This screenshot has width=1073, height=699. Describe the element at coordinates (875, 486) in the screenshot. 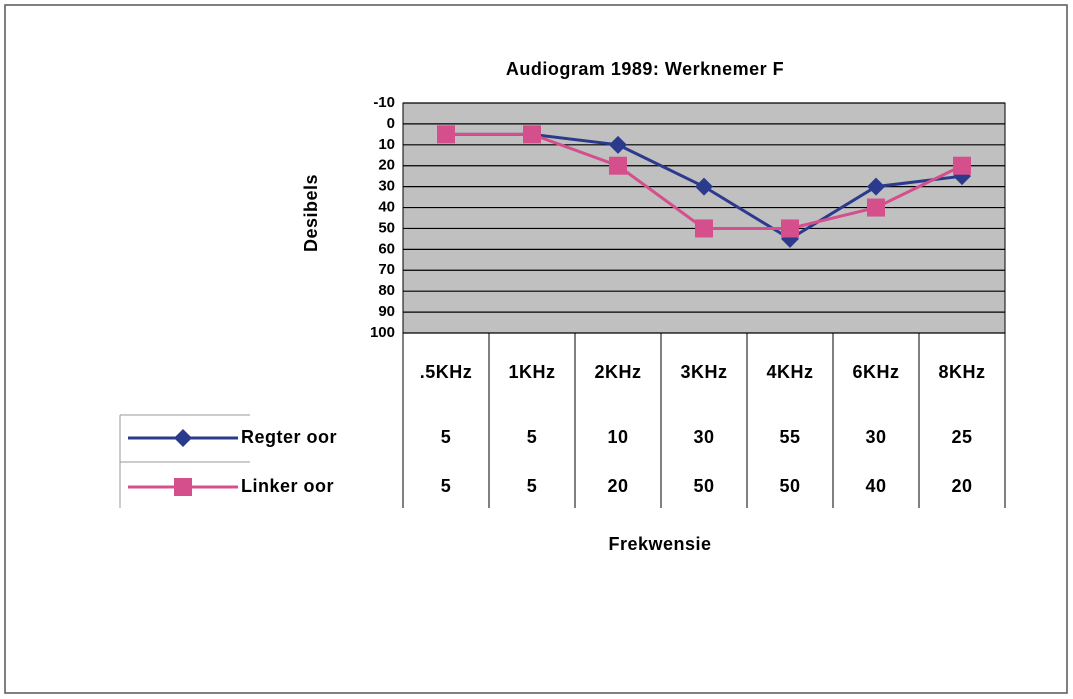

I see `table-value: 40` at that location.